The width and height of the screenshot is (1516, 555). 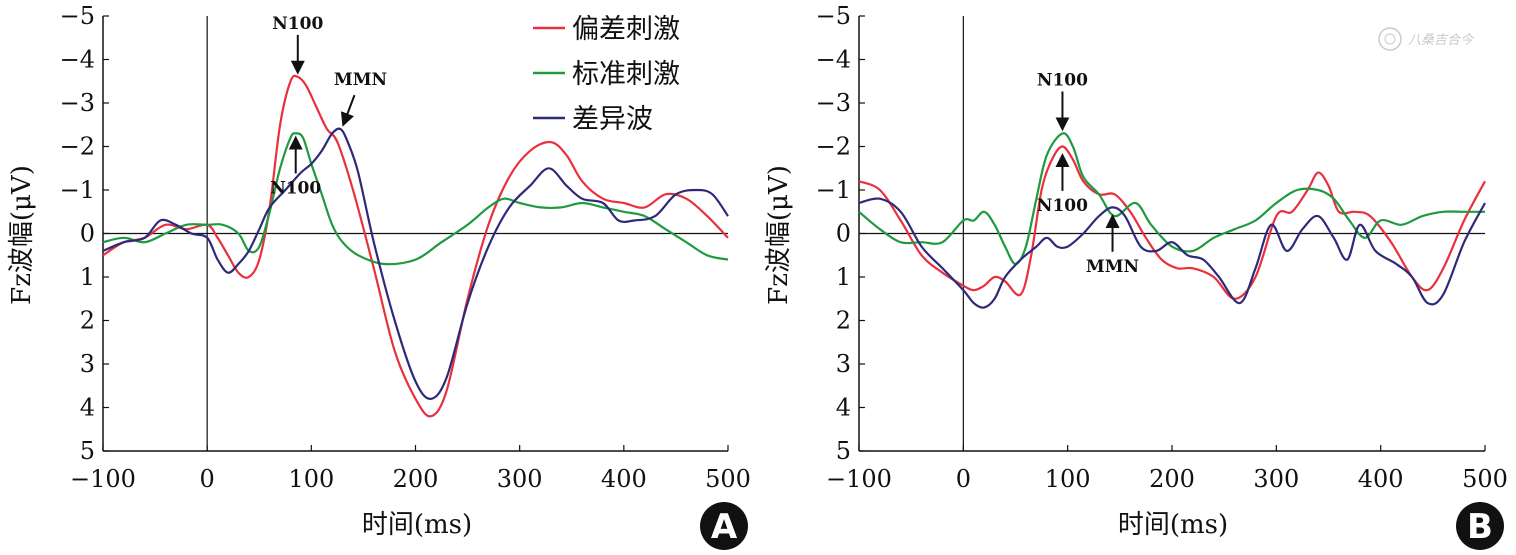 I want to click on y-axis-label-a: Fz波幅(μV), so click(x=22, y=235).